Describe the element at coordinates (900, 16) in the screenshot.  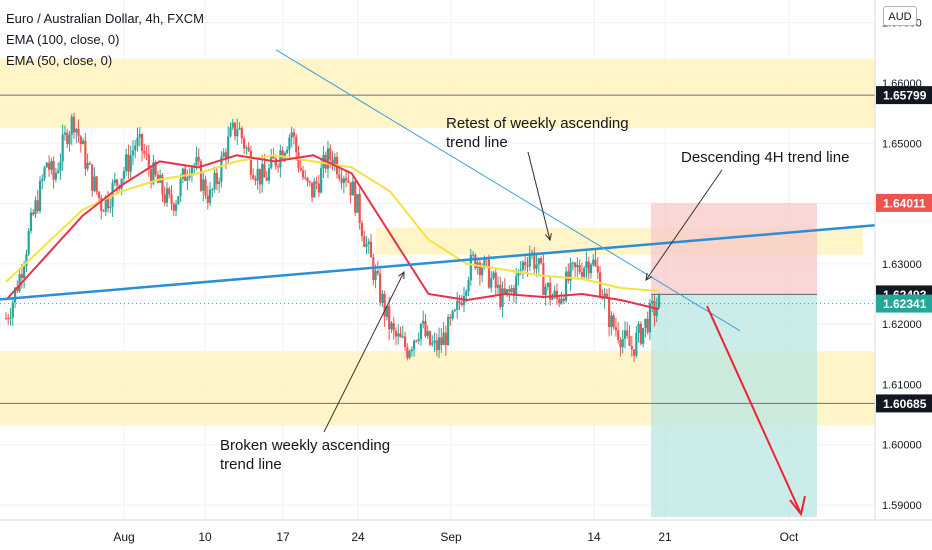
I see `currency-badge: AUD` at that location.